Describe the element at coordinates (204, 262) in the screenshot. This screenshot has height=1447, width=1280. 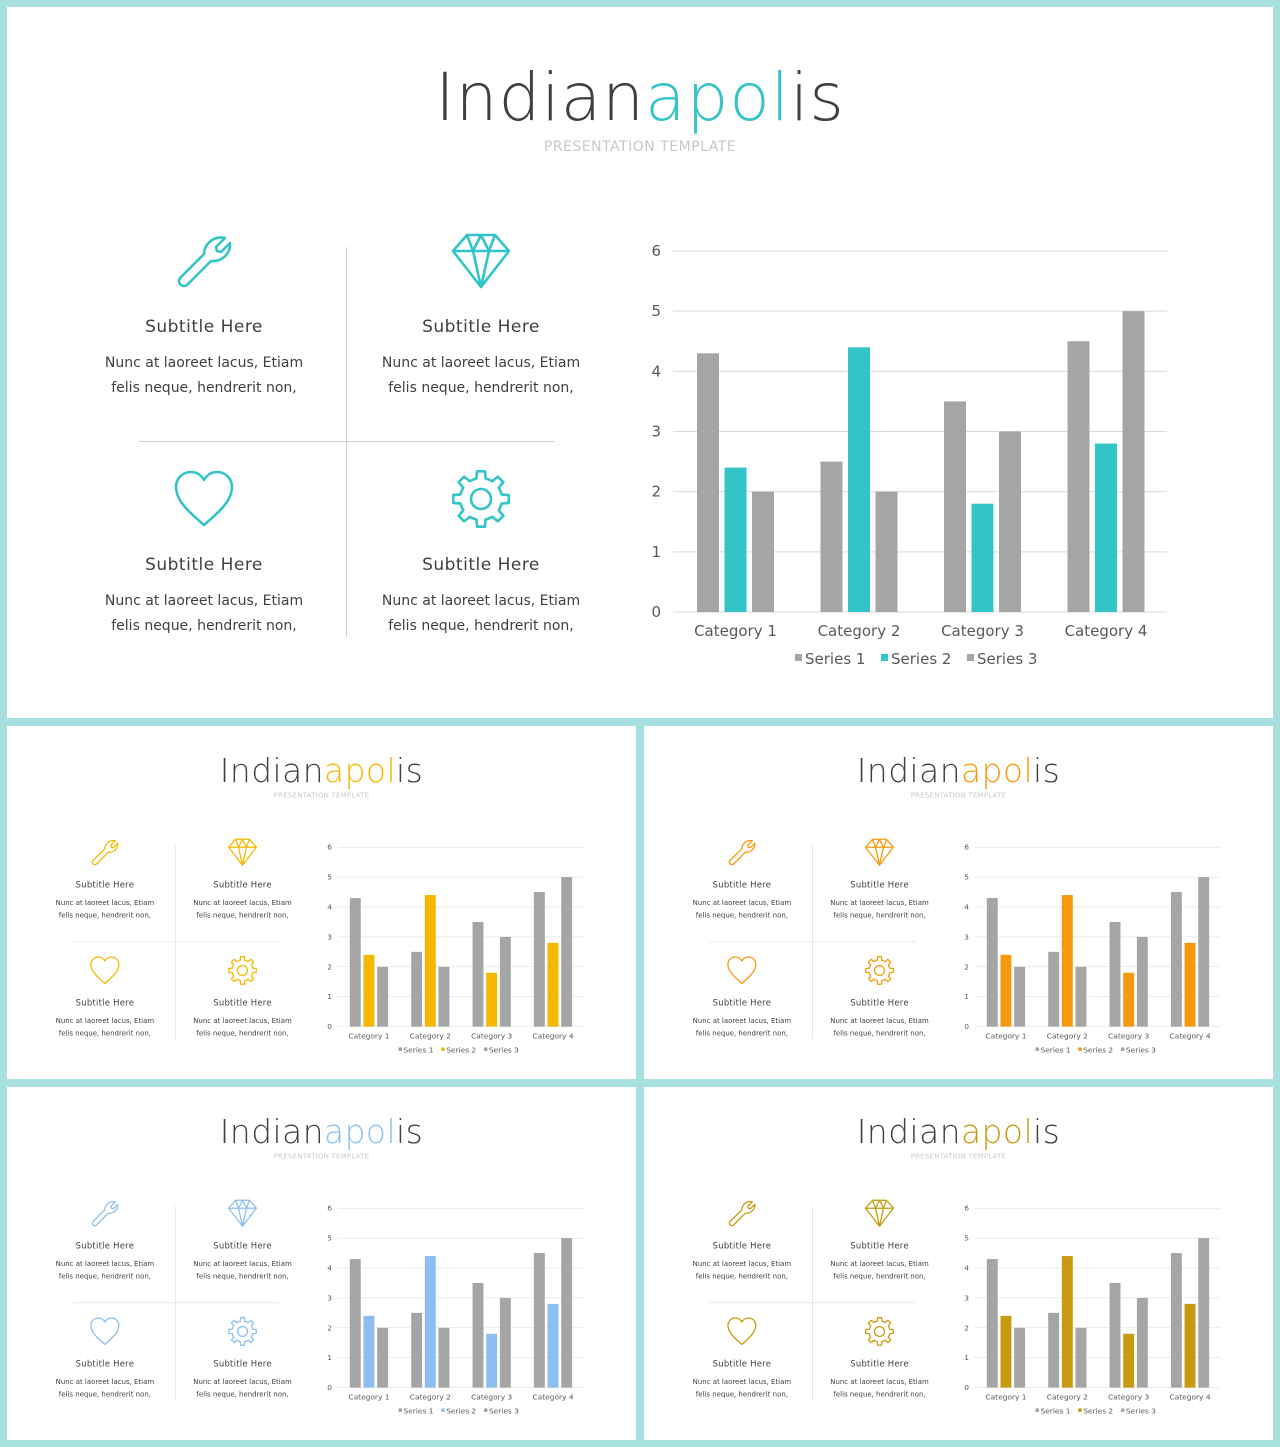
I see `wrench-icon` at that location.